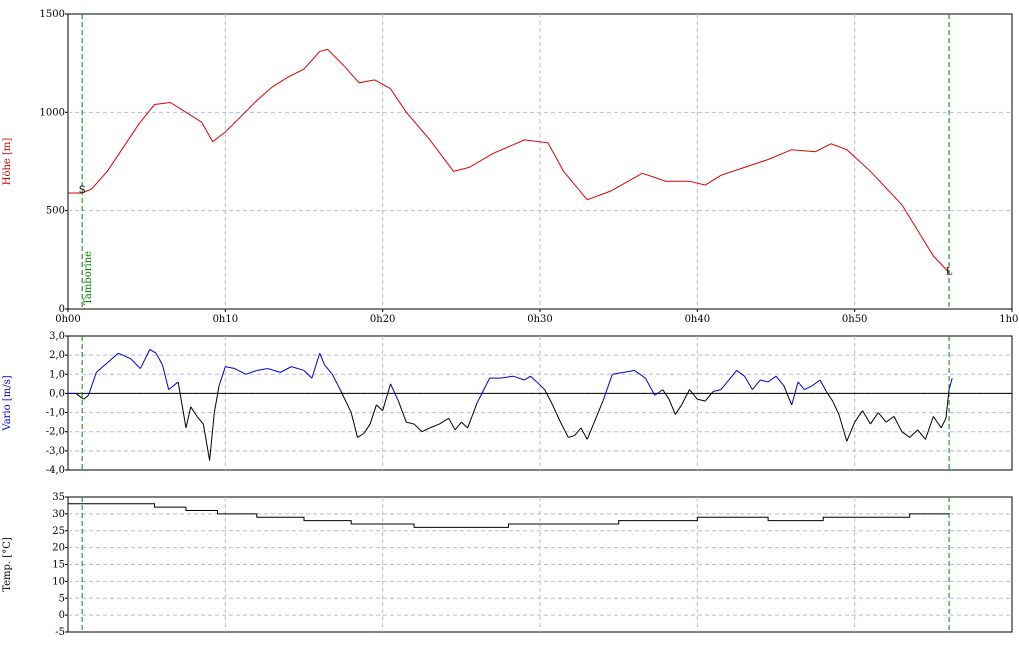 The height and width of the screenshot is (650, 1019). I want to click on y-tick-label: -3,0, so click(55, 451).